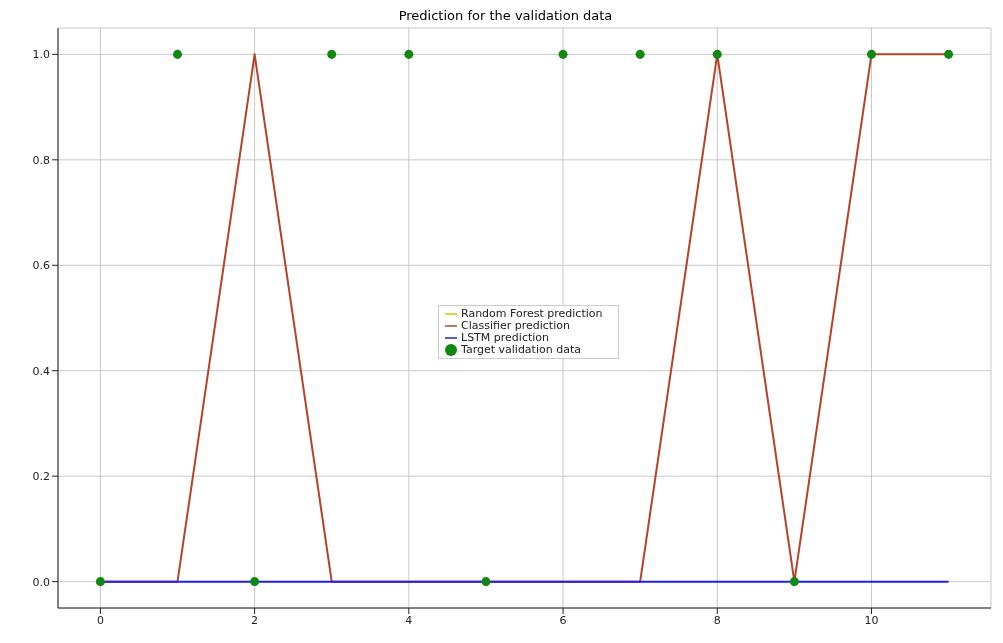  What do you see at coordinates (100, 620) in the screenshot?
I see `x-tick-label: 0` at bounding box center [100, 620].